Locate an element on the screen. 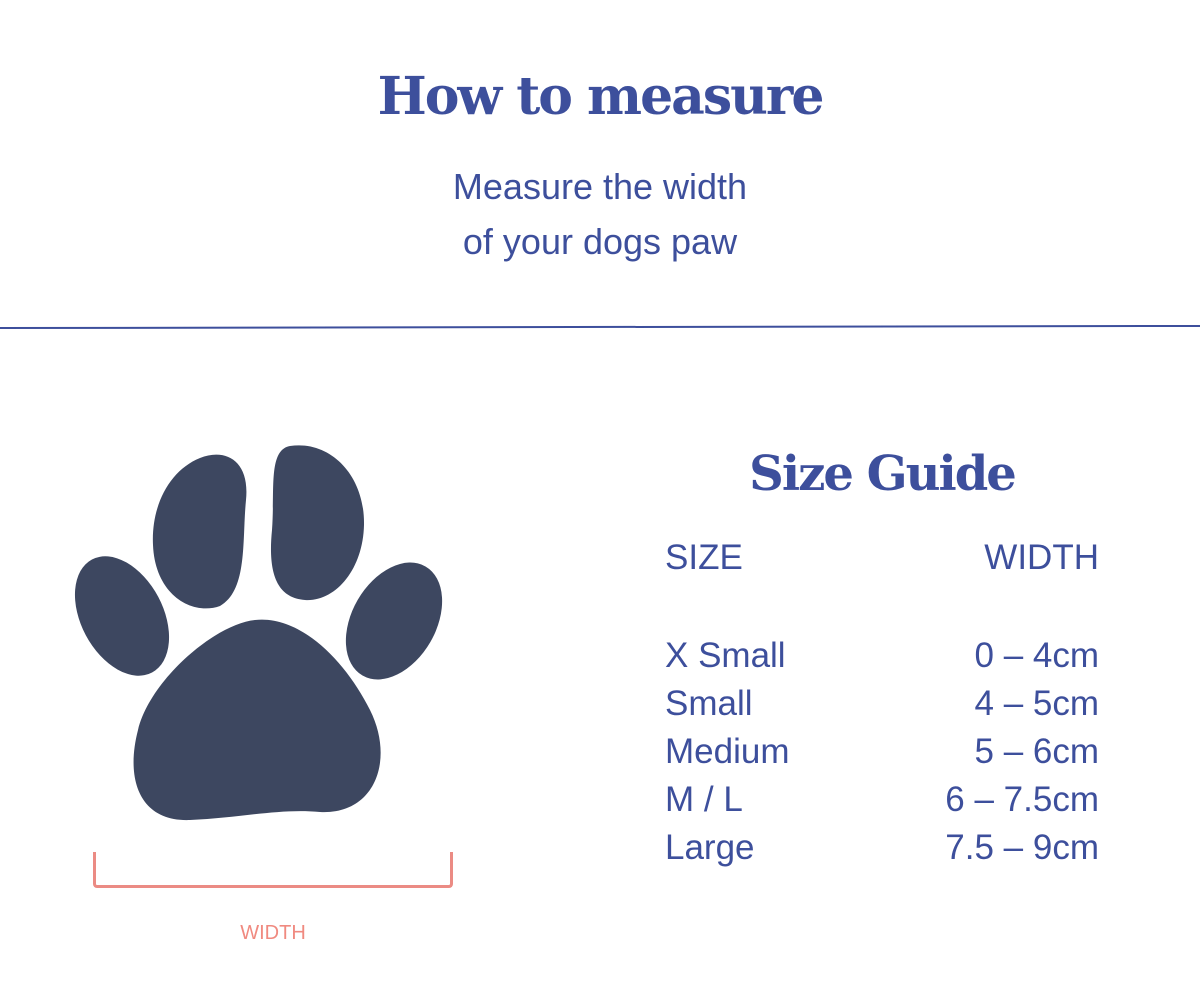 The width and height of the screenshot is (1200, 1000). divider is located at coordinates (600, 327).